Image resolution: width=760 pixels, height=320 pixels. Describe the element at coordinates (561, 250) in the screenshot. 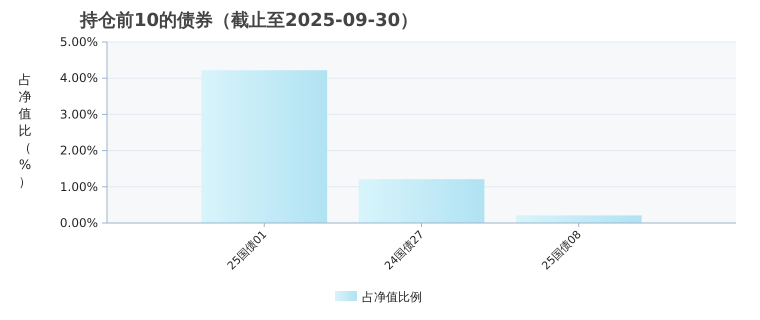

I see `x-tick-label: 25国债08` at that location.